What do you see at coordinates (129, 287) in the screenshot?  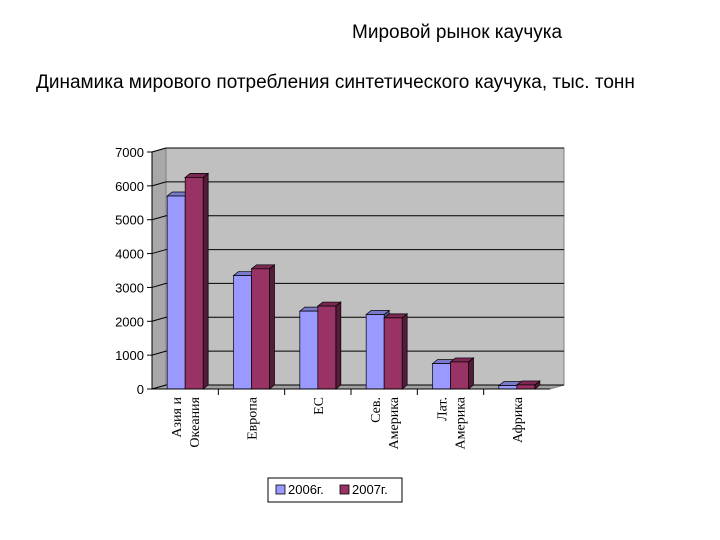 I see `y-tick-label: 3000` at bounding box center [129, 287].